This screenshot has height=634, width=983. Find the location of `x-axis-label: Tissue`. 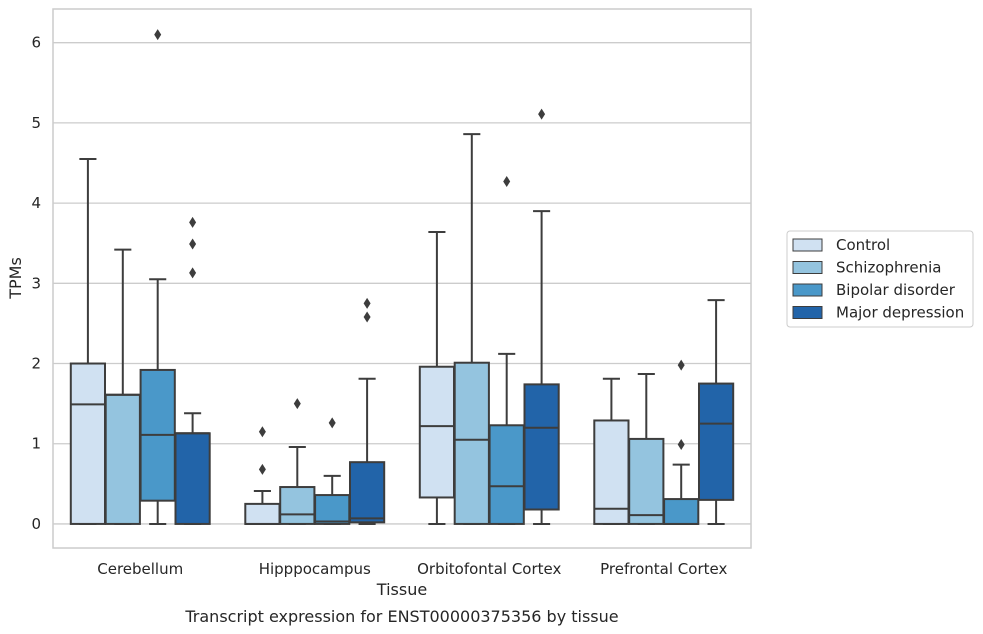

x-axis-label: Tissue is located at coordinates (401, 589).